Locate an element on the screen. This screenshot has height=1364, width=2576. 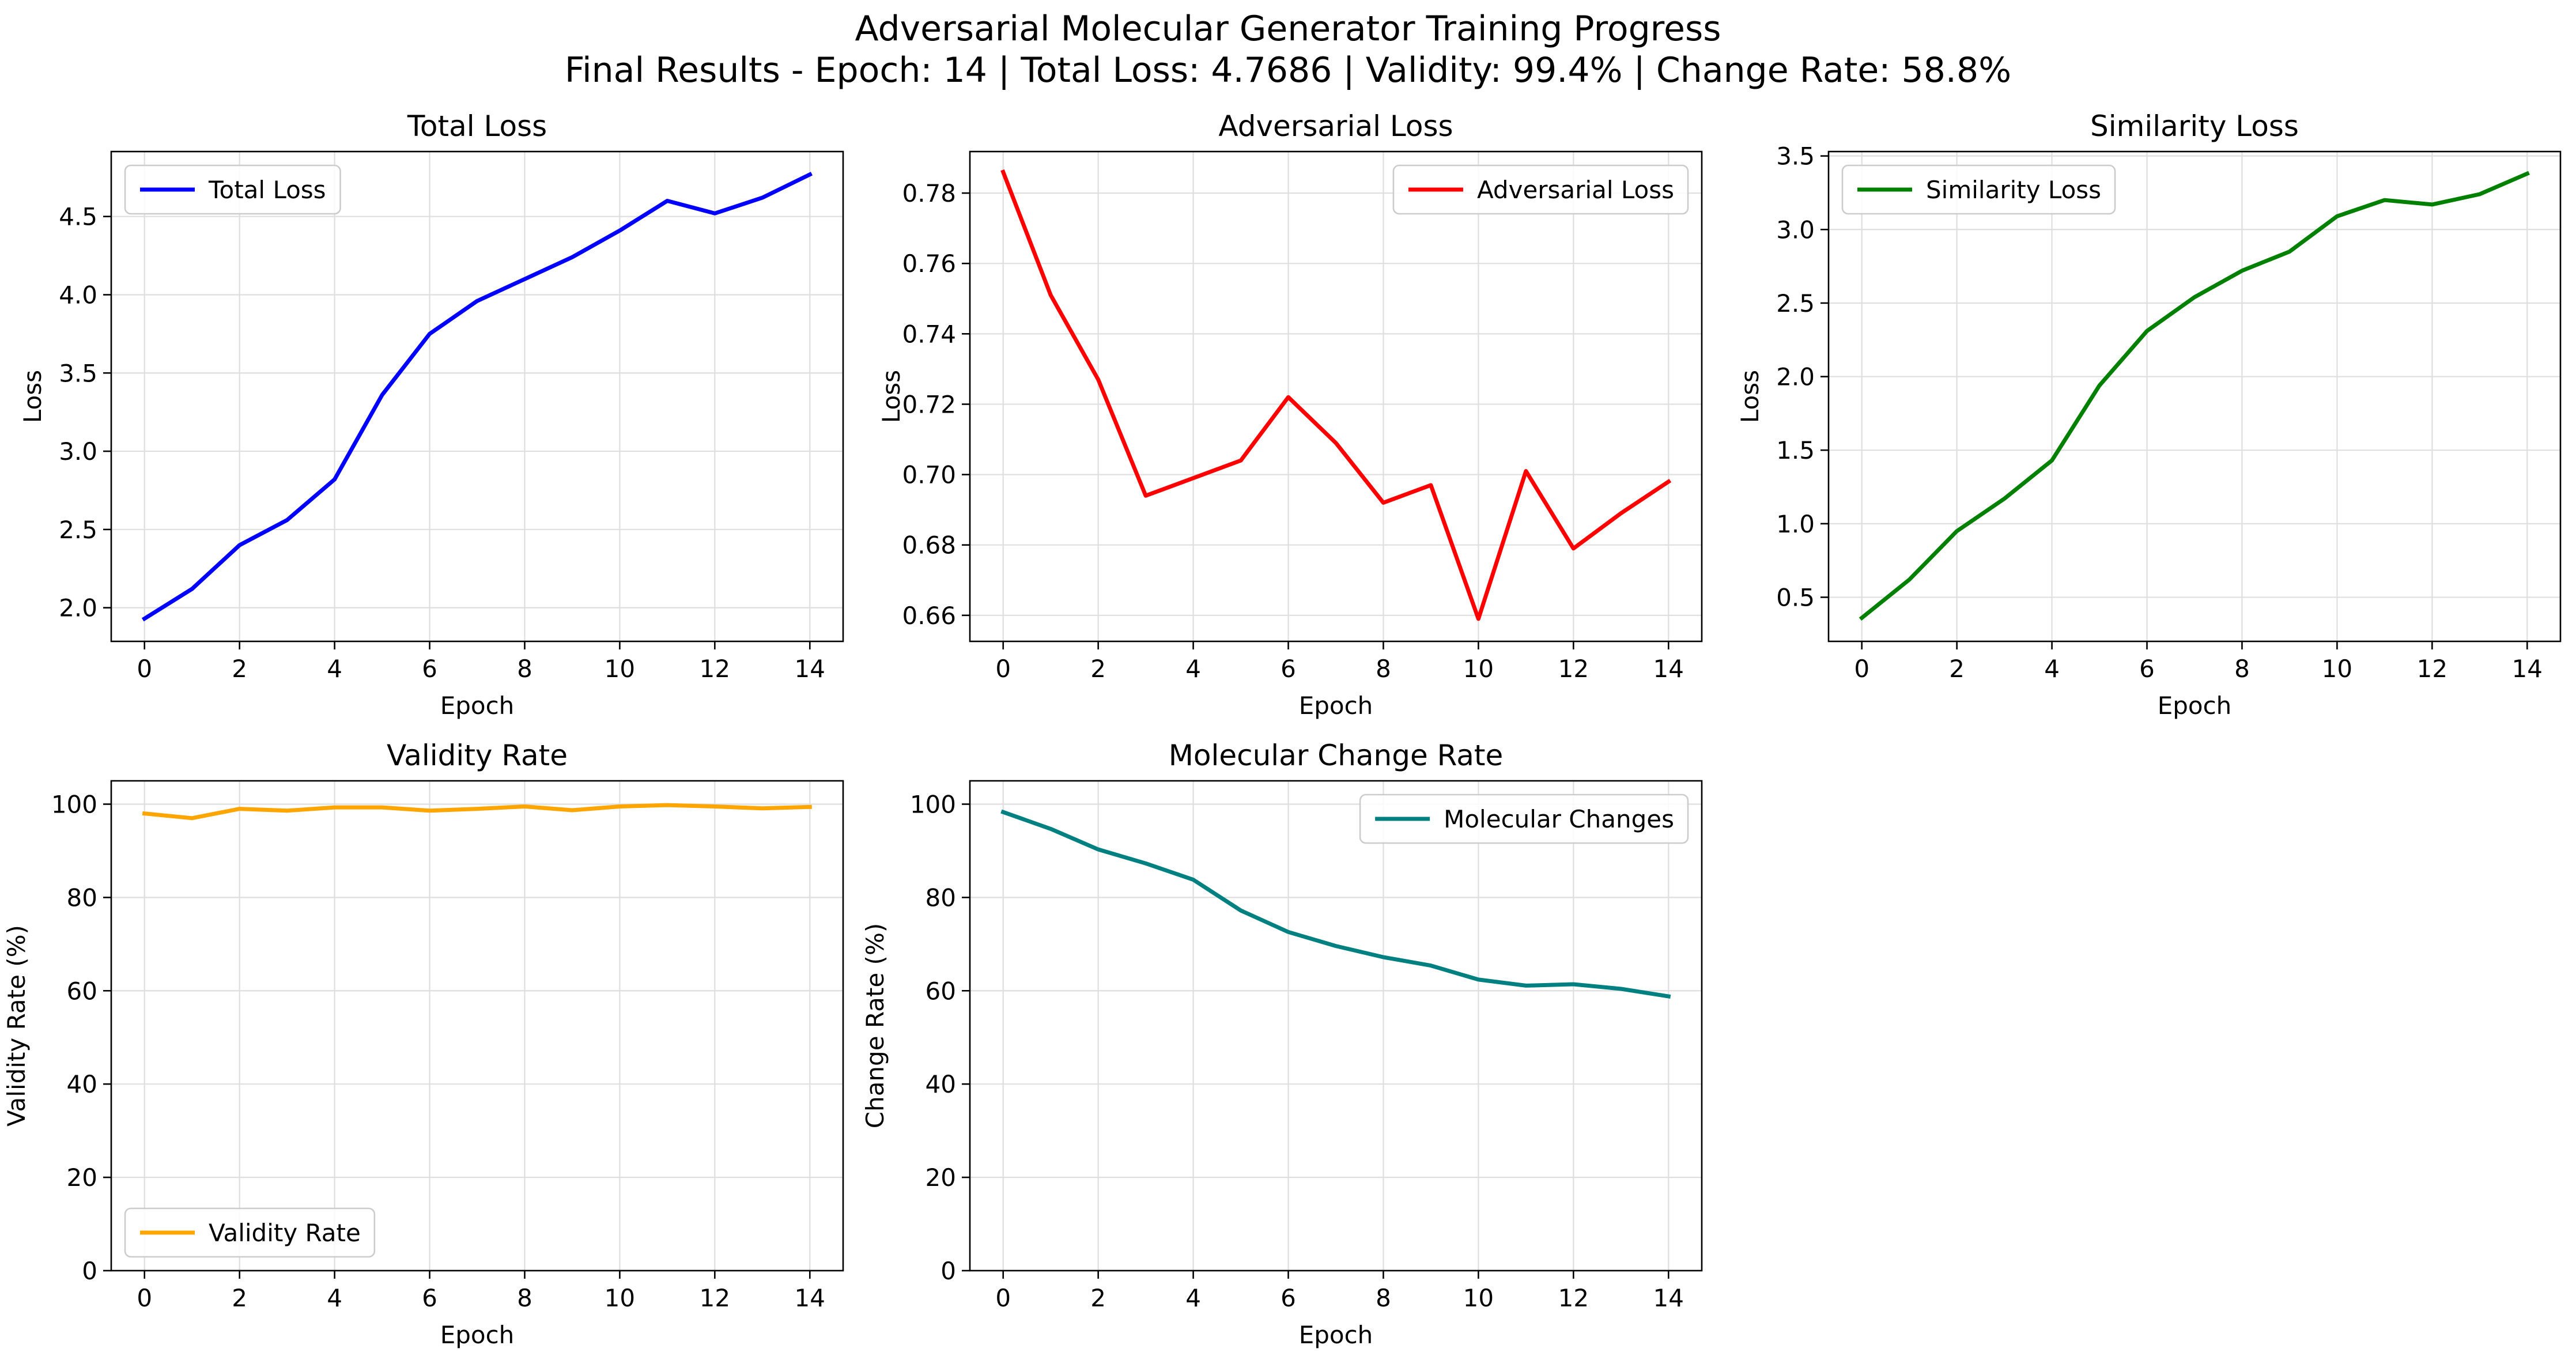
chart-molecular-change-rate-x-tick-label: 10 is located at coordinates (1478, 1298).